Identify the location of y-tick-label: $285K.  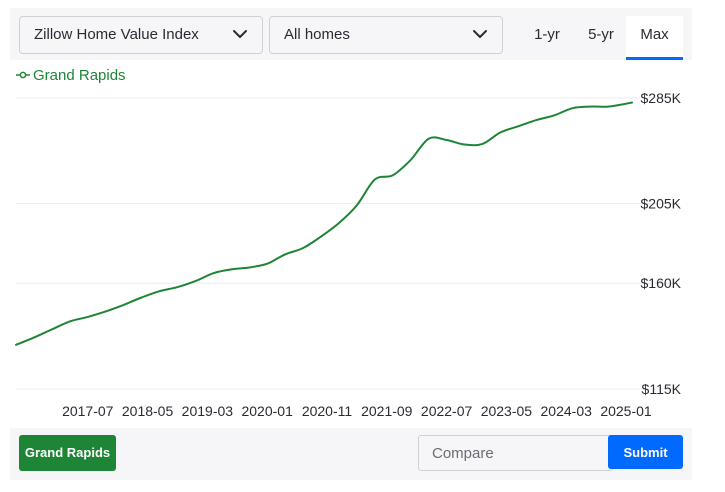
(661, 98).